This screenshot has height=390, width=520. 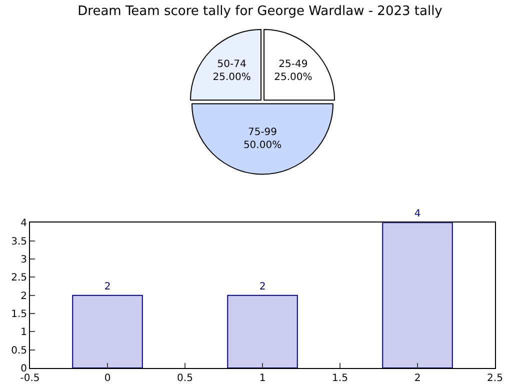 What do you see at coordinates (19, 314) in the screenshot?
I see `y-tick-label: 1.5` at bounding box center [19, 314].